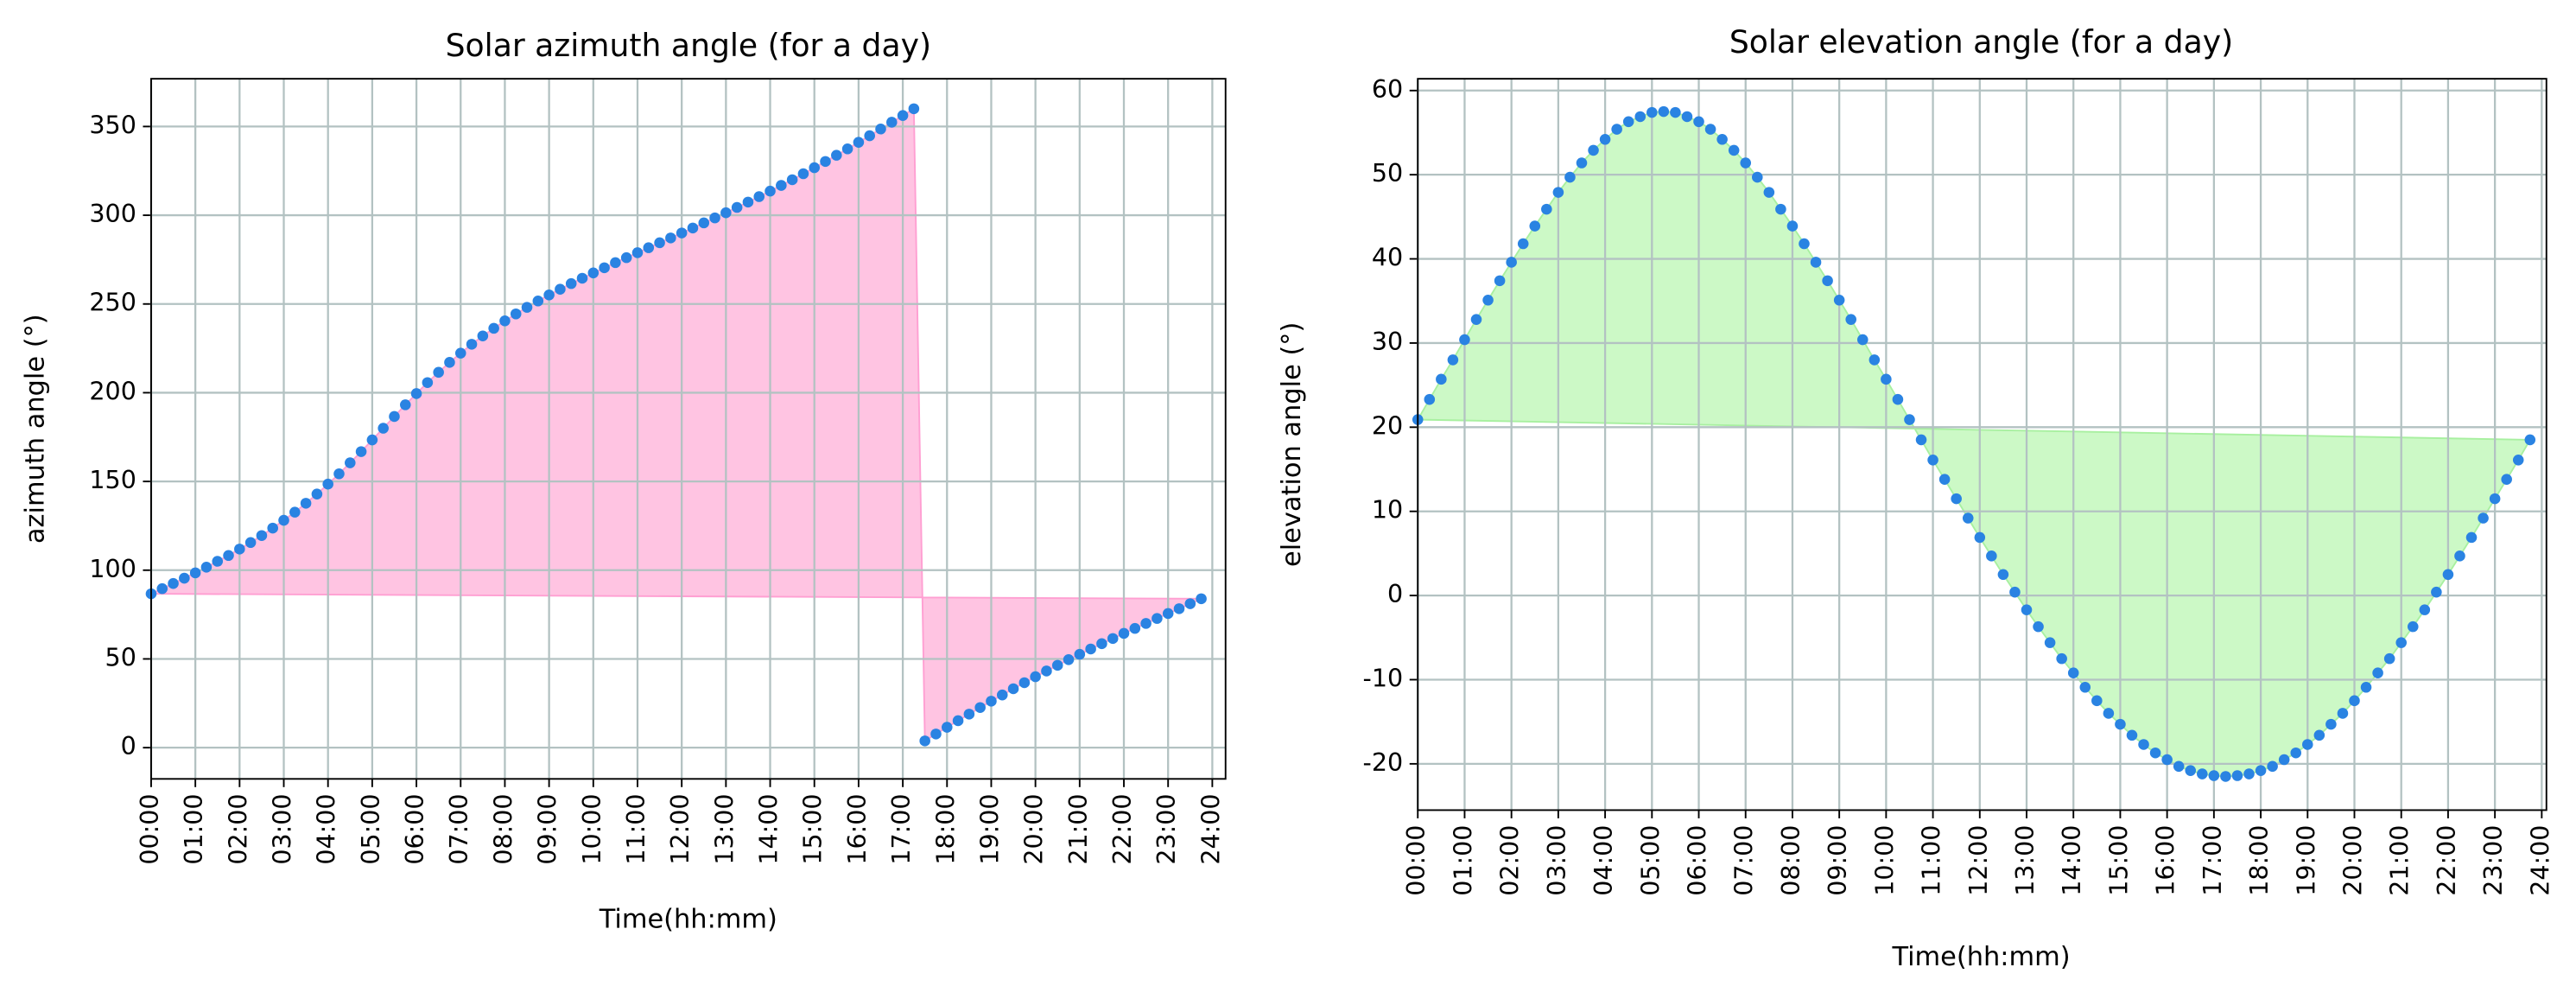 This screenshot has width=2576, height=999. I want to click on y-tick-label: 200, so click(112, 391).